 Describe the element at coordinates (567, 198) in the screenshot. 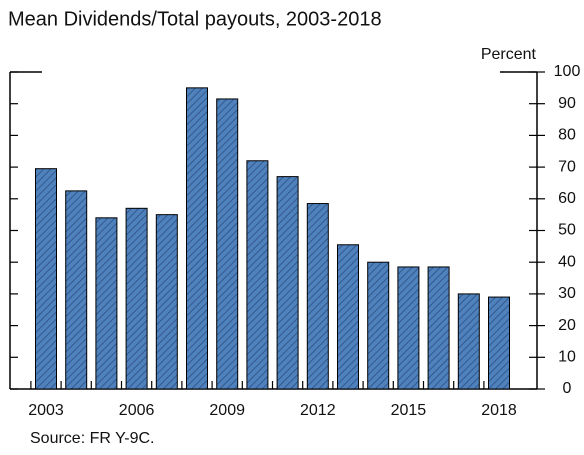

I see `y-tick-label: 60` at that location.